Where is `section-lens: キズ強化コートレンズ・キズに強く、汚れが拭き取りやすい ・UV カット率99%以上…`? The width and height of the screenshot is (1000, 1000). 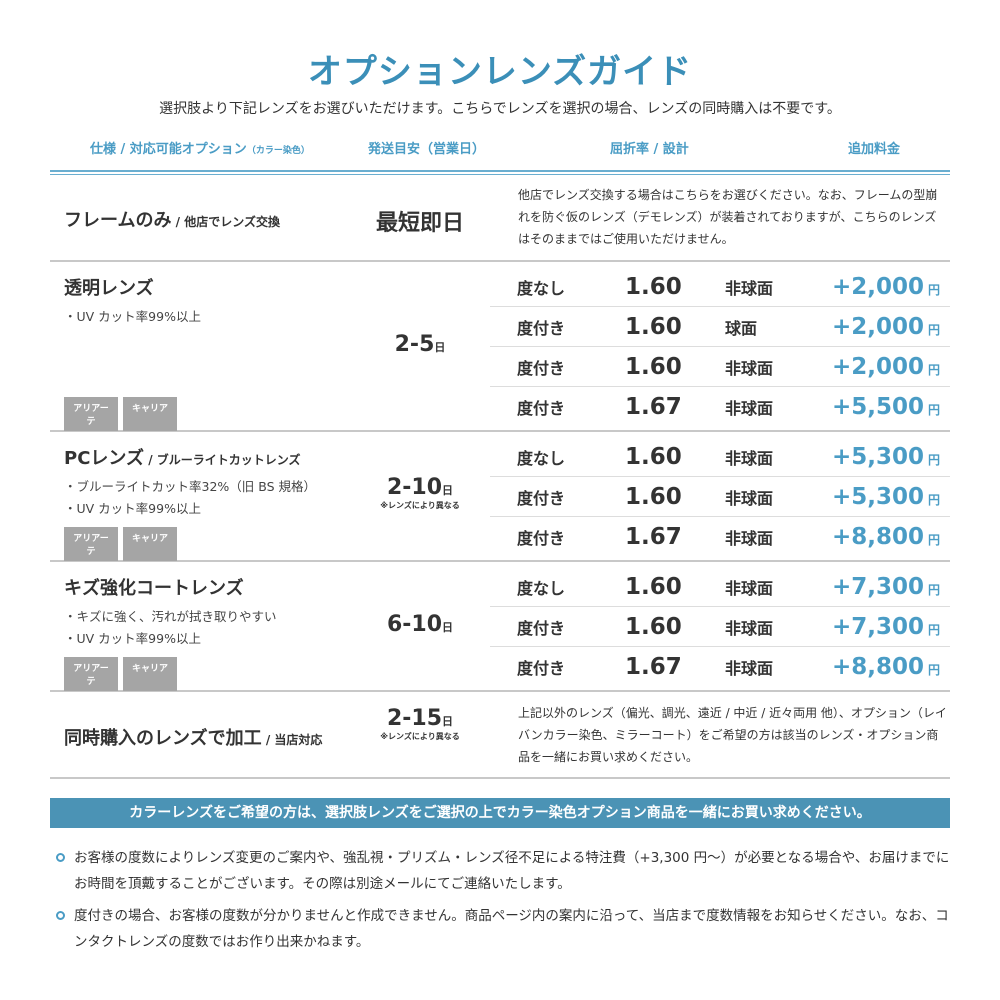 section-lens: キズ強化コートレンズ・キズに強く、汚れが拭き取りやすい ・UV カット率99%以上… is located at coordinates (500, 627).